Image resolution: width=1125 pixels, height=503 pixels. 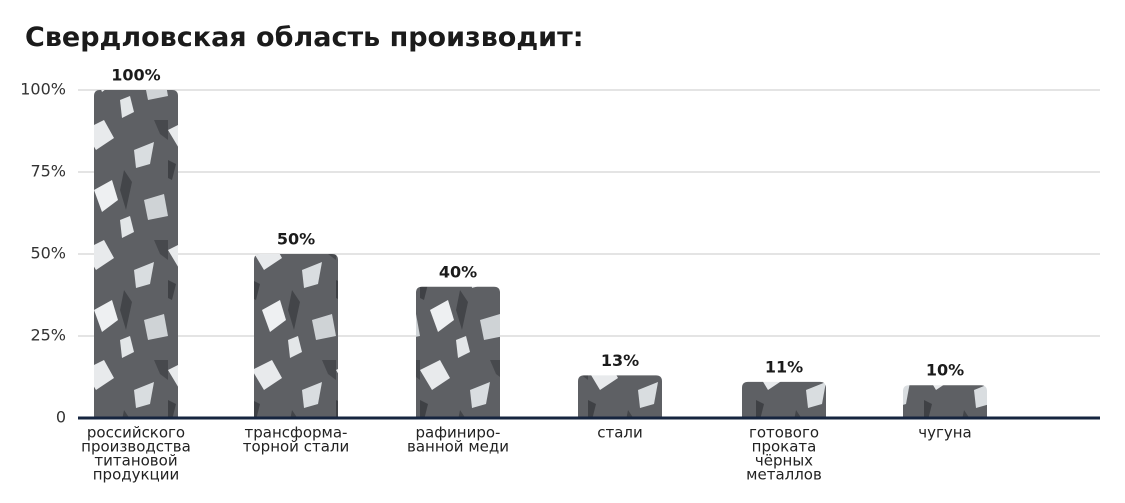 I want to click on x-tick-label: ванной меди, so click(x=458, y=447).